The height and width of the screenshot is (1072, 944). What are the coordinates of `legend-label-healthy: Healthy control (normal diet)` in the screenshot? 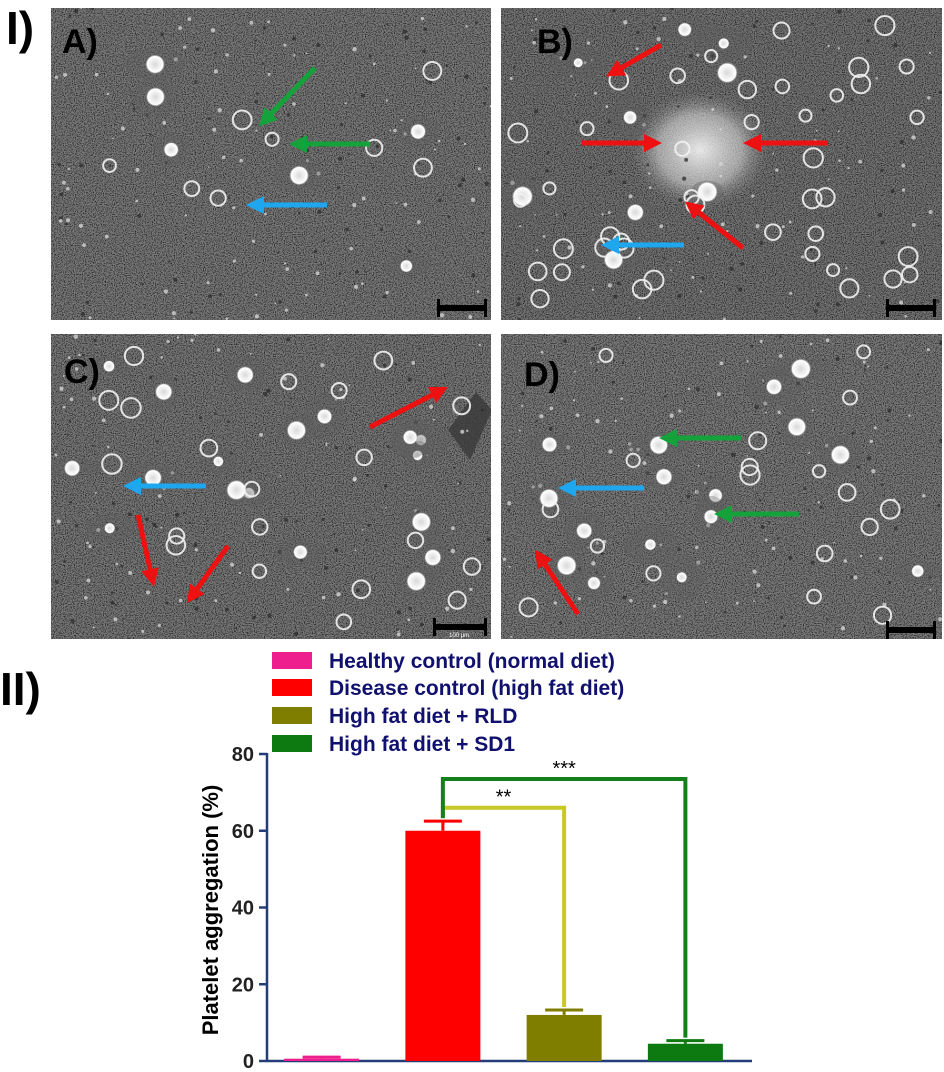 It's located at (472, 661).